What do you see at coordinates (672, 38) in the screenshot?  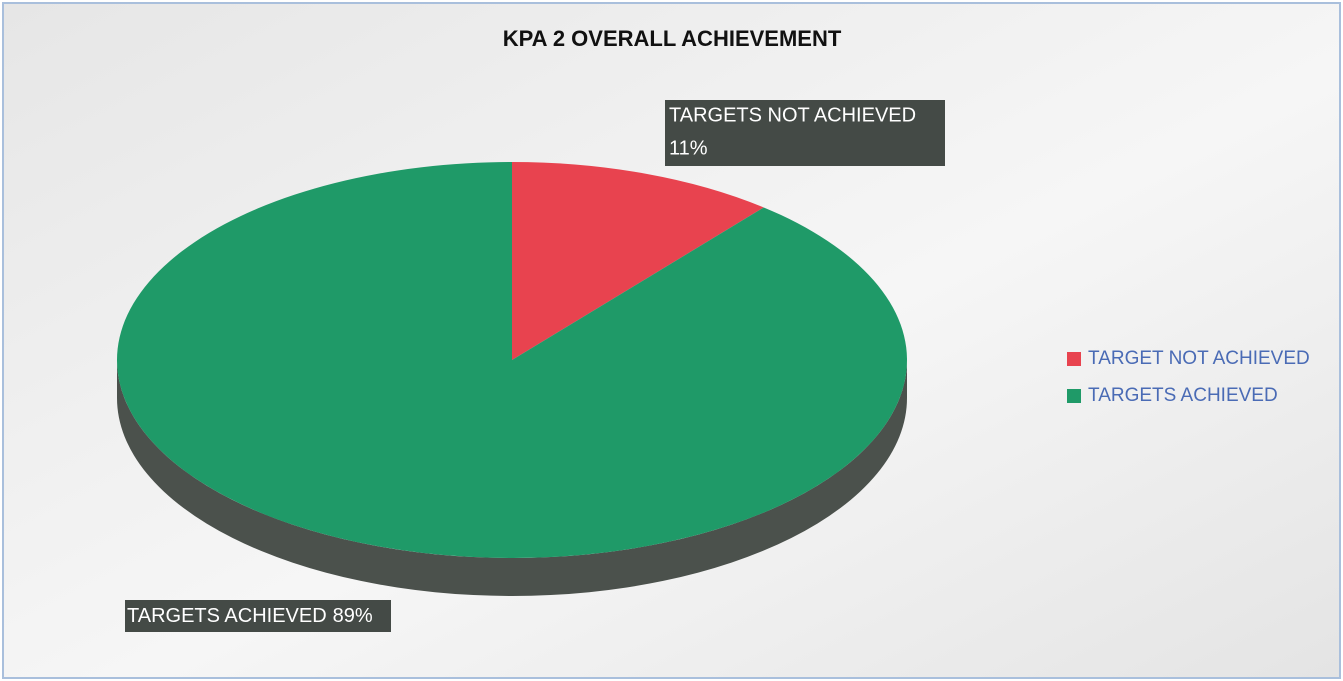 I see `chart-title: KPA 2 OVERALL ACHIEVEMENT` at bounding box center [672, 38].